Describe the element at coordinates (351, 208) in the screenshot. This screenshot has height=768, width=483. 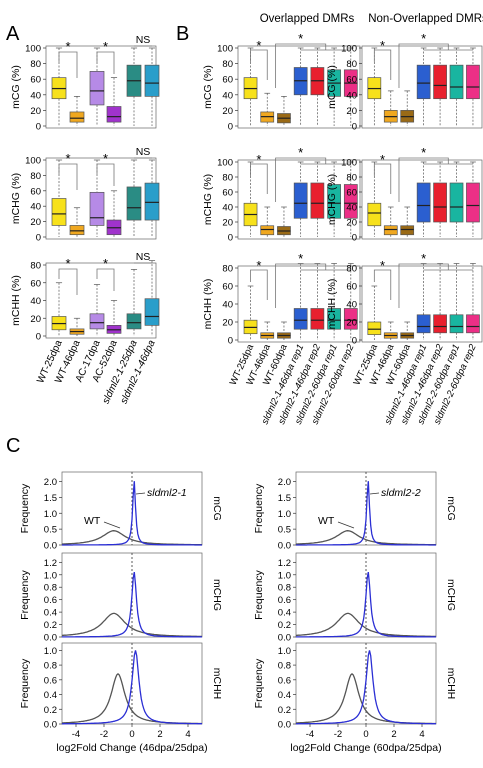
I see `b-non_overlapped-row2-ytick-label: 40` at that location.